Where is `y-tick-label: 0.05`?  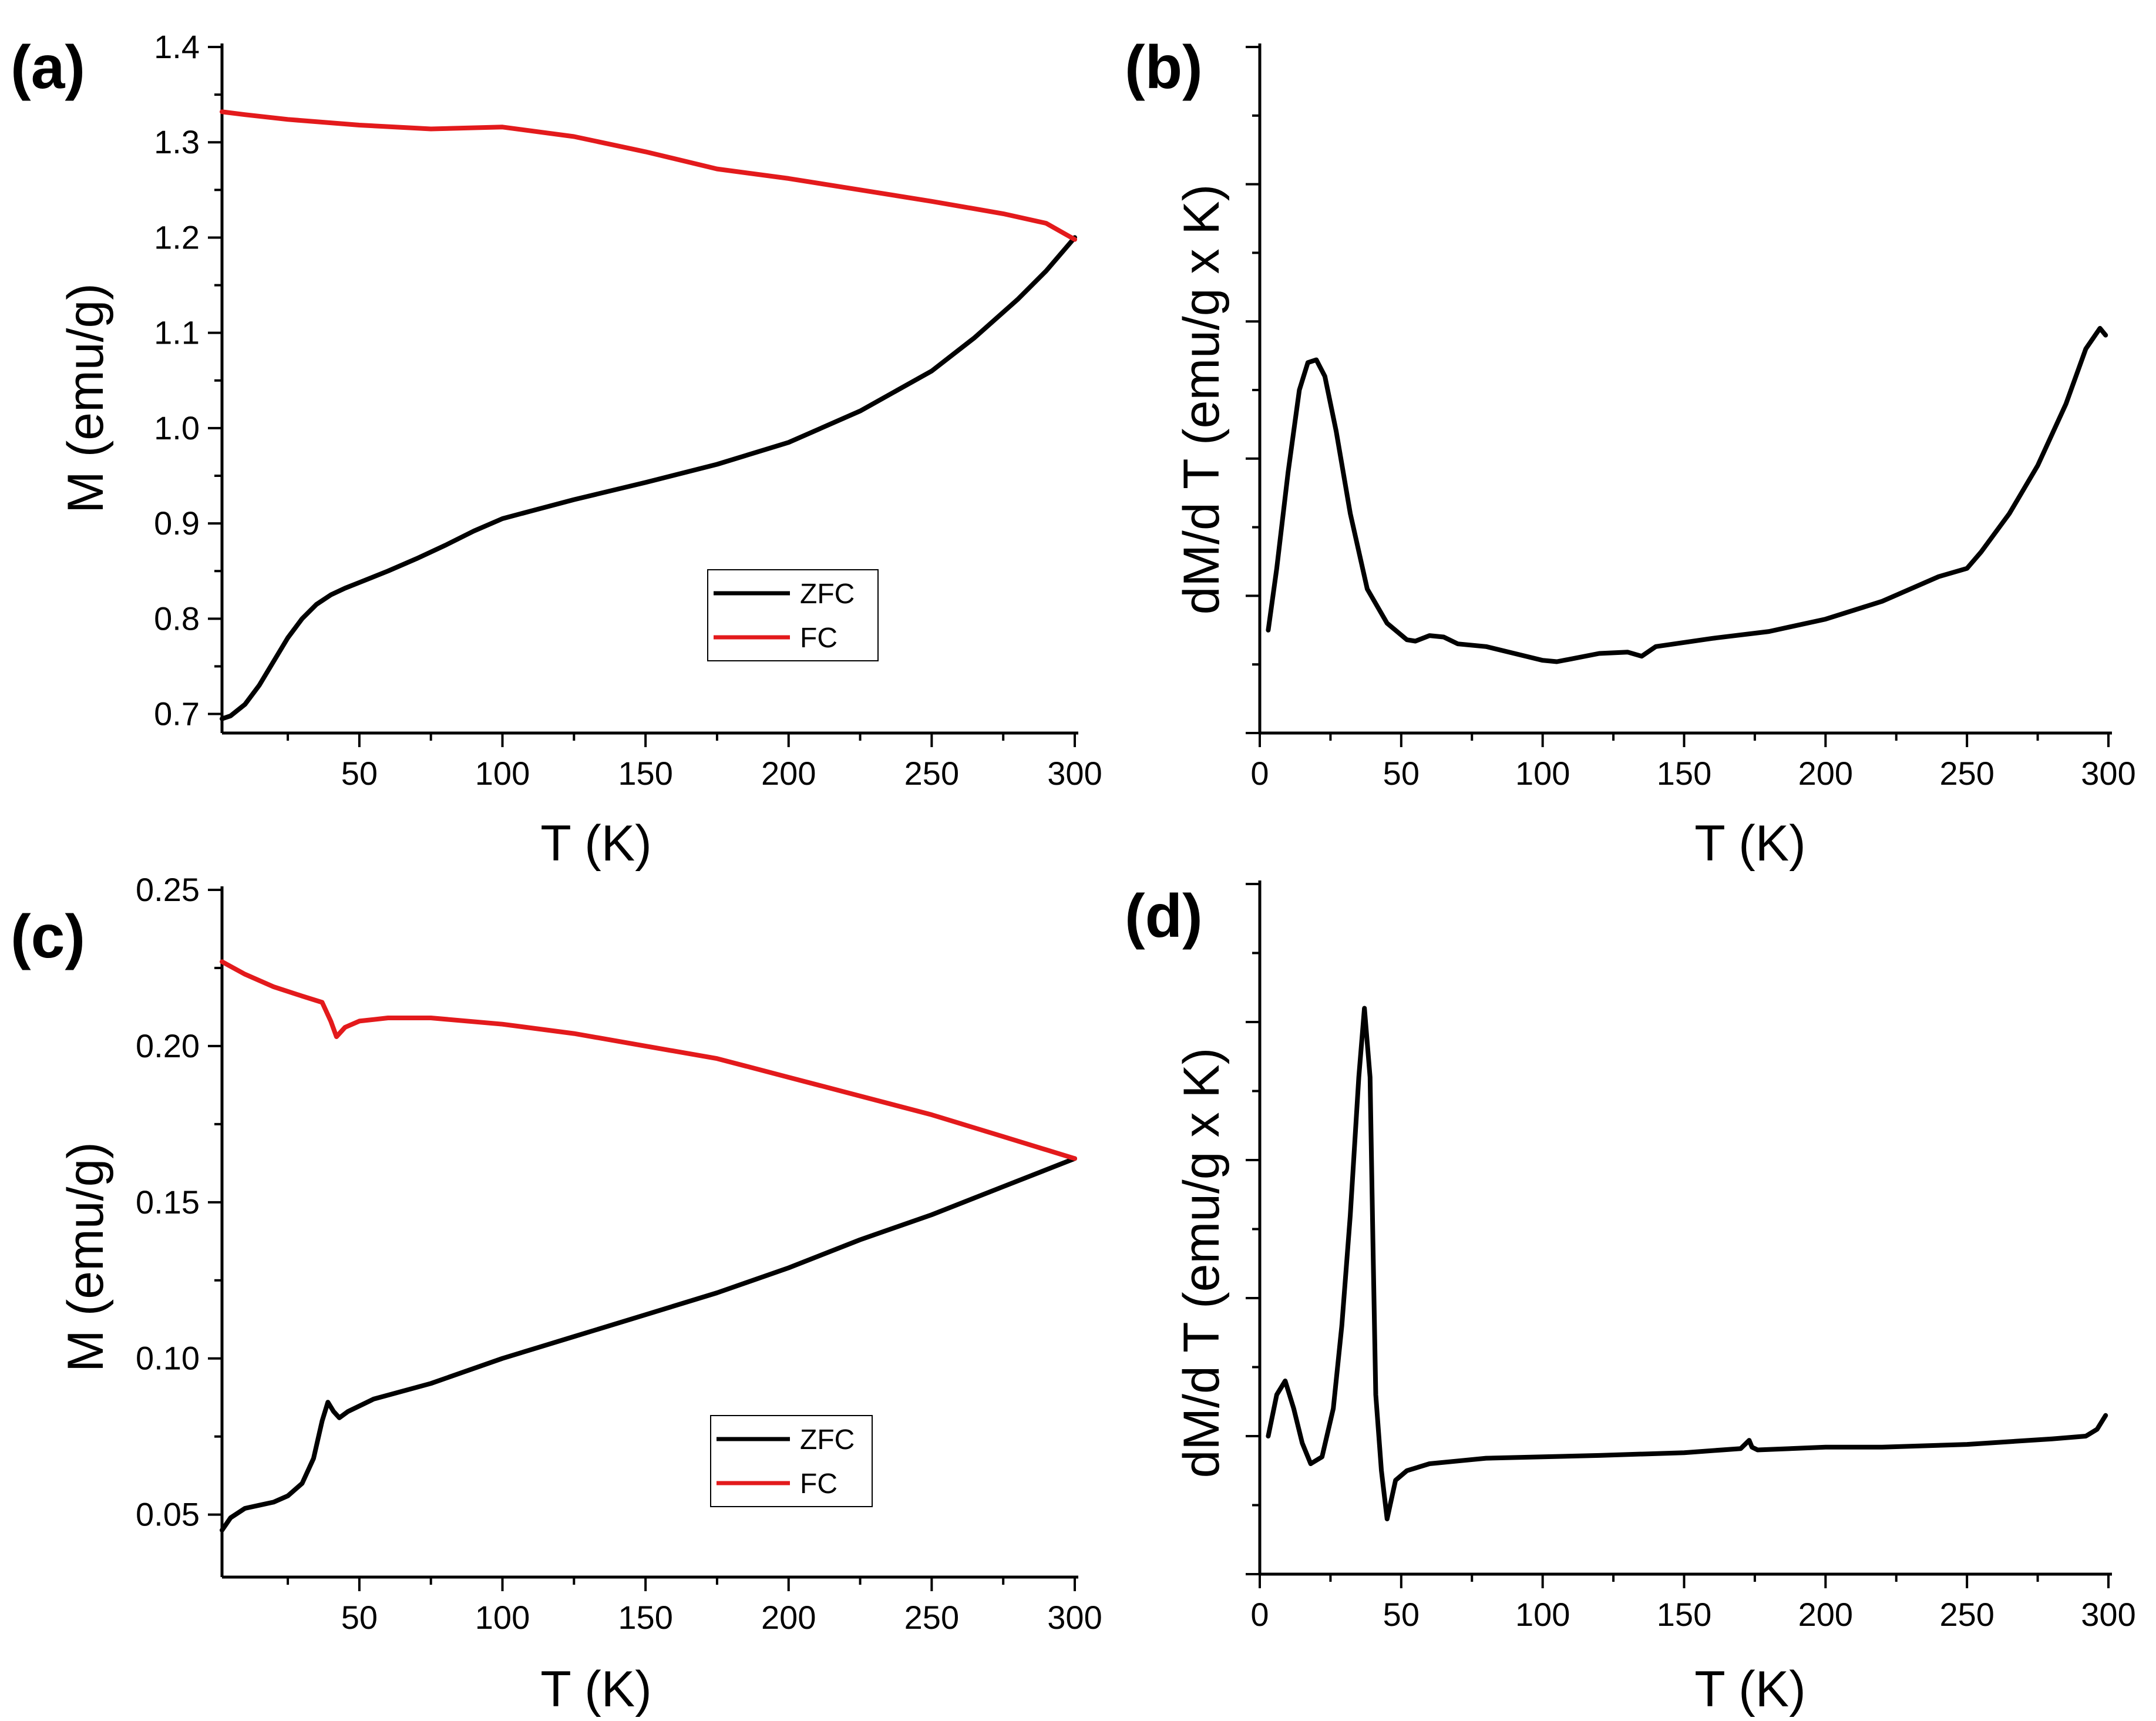
y-tick-label: 0.05 is located at coordinates (168, 1514).